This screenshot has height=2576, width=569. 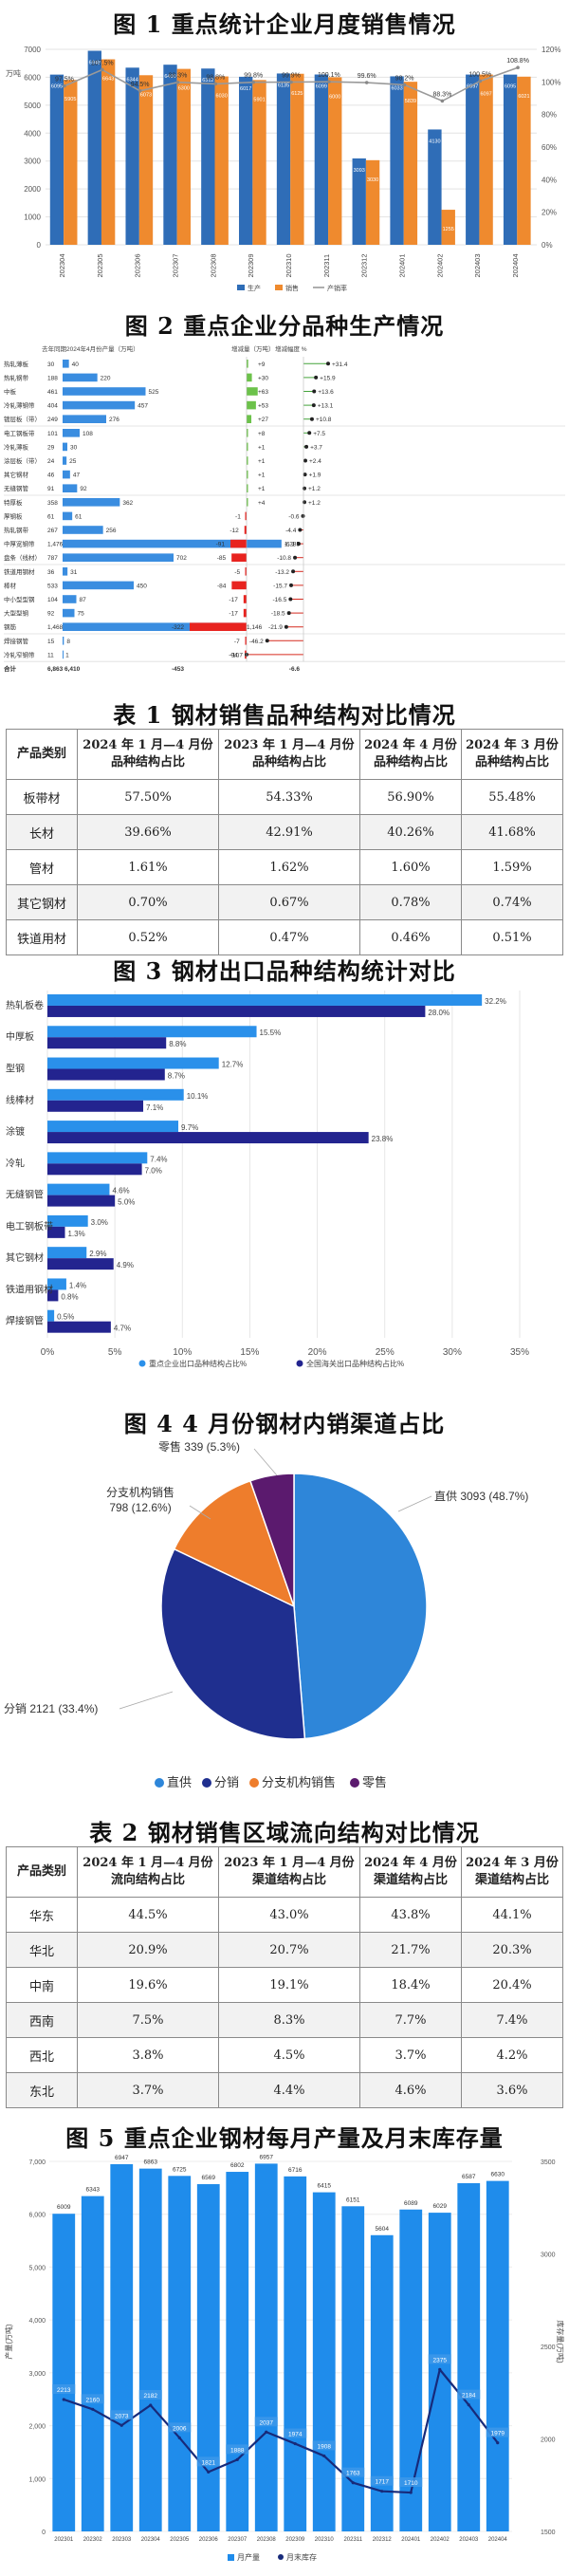 What do you see at coordinates (402, 265) in the screenshot?
I see `x-tick-label: 202401` at bounding box center [402, 265].